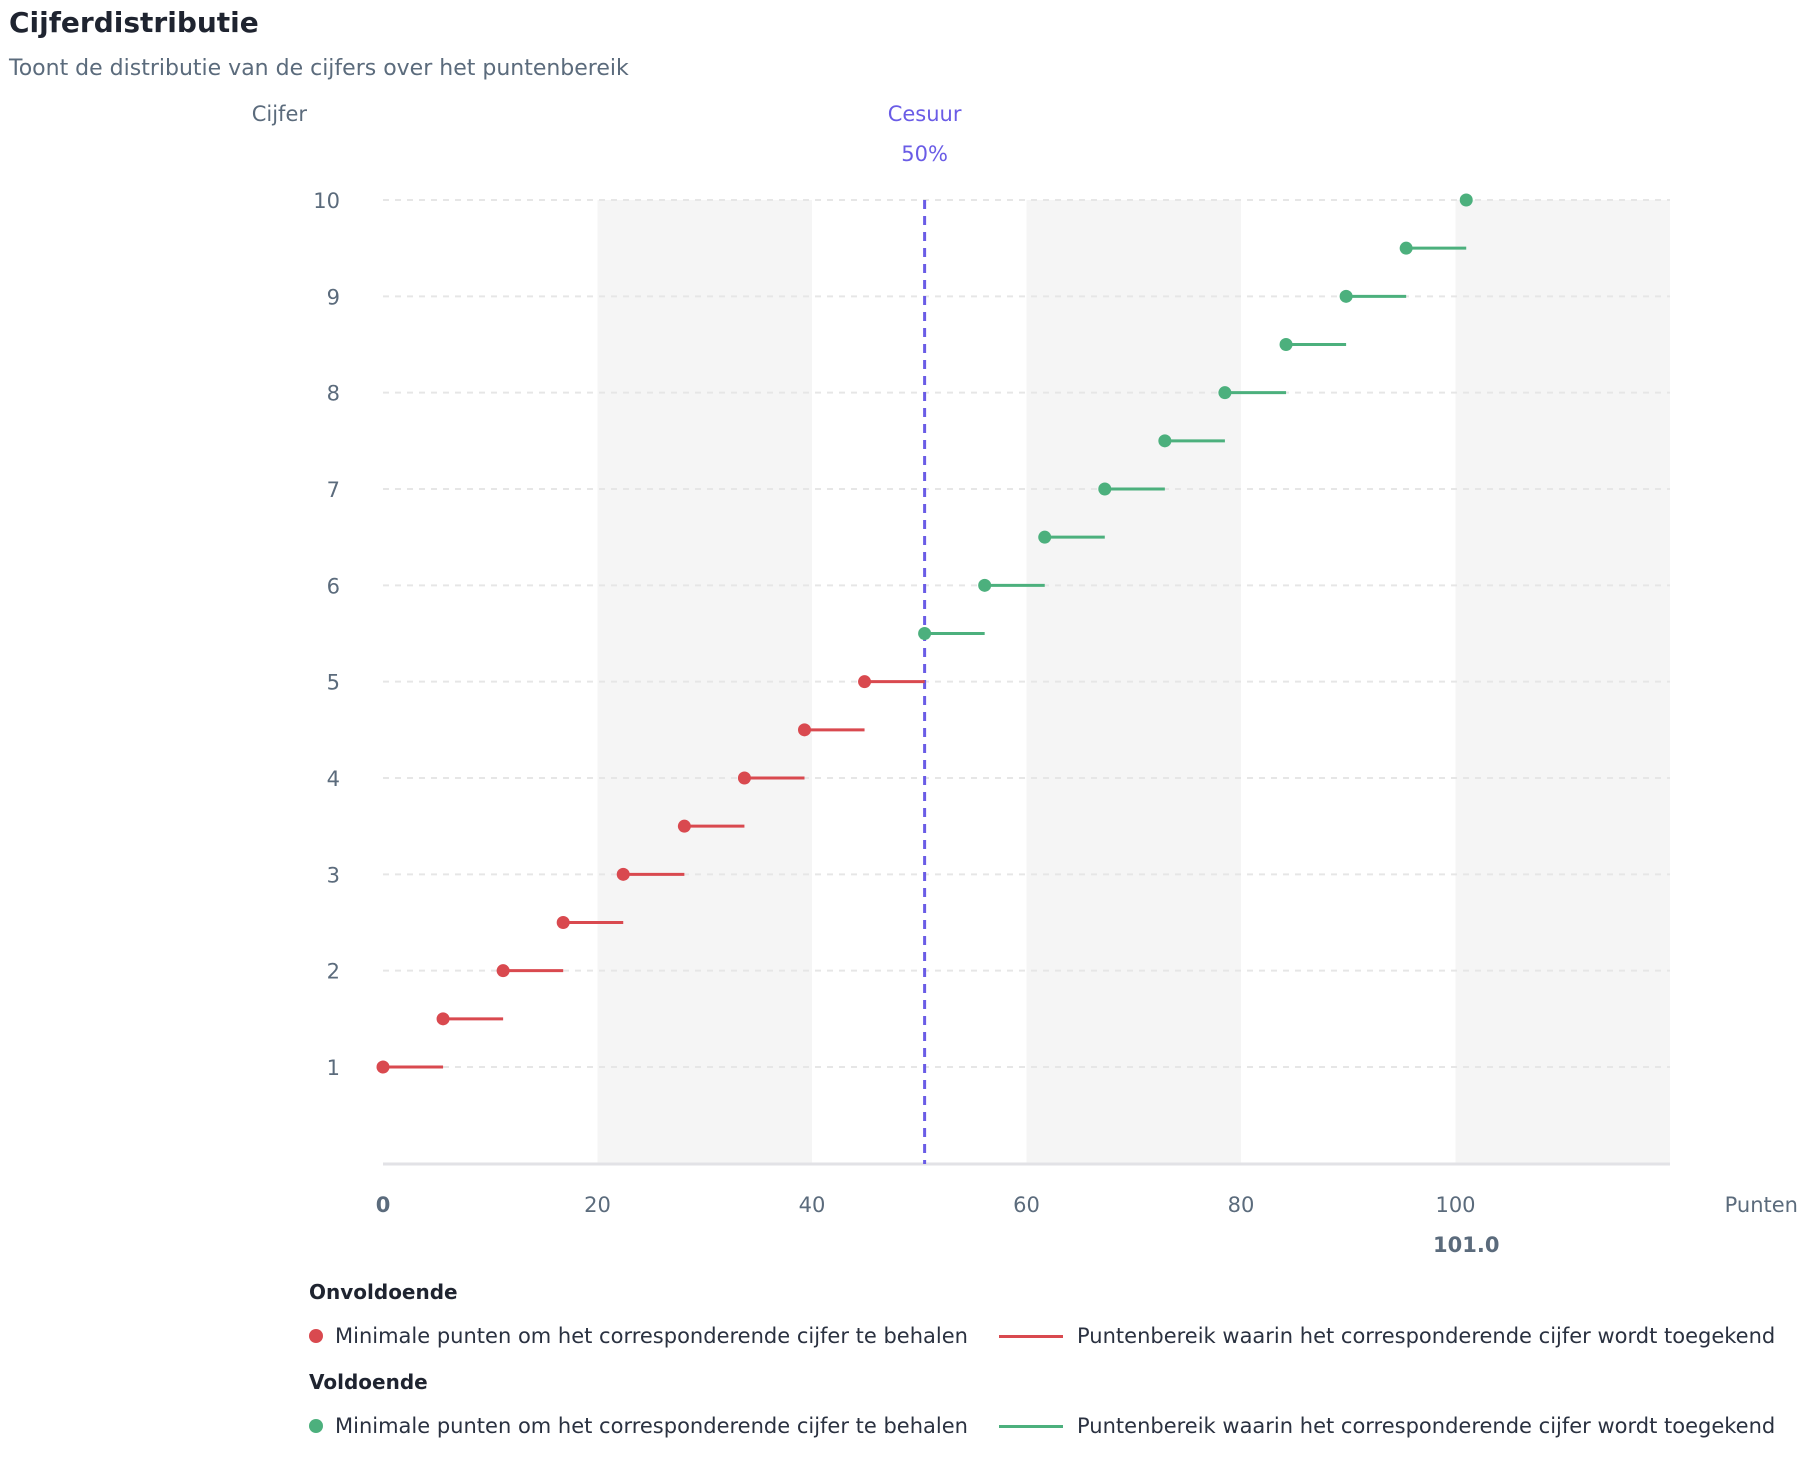  What do you see at coordinates (368, 1382) in the screenshot?
I see `legend-group-title: Voldoende` at bounding box center [368, 1382].